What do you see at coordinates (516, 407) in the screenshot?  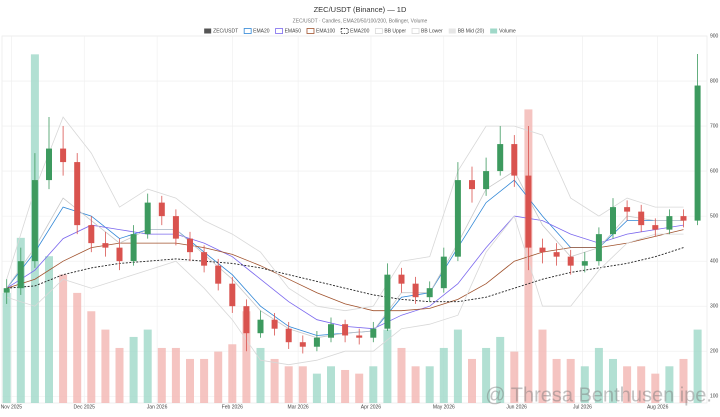 I see `x-tick-label: Jun 2026` at bounding box center [516, 407].